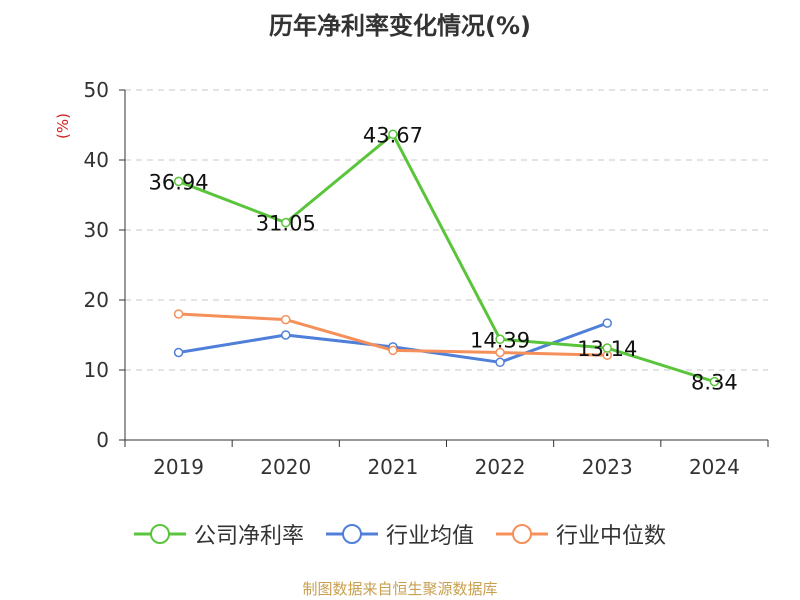 The width and height of the screenshot is (800, 600). I want to click on legend-item: 公司净利率, so click(218, 534).